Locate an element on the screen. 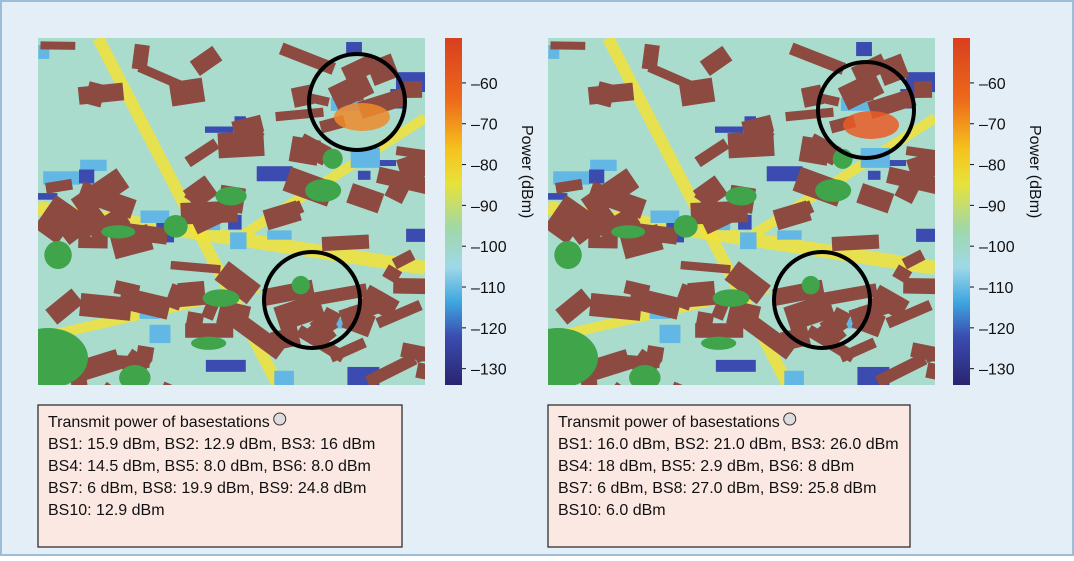 This screenshot has height=561, width=1074. hot-zone is located at coordinates (362, 117).